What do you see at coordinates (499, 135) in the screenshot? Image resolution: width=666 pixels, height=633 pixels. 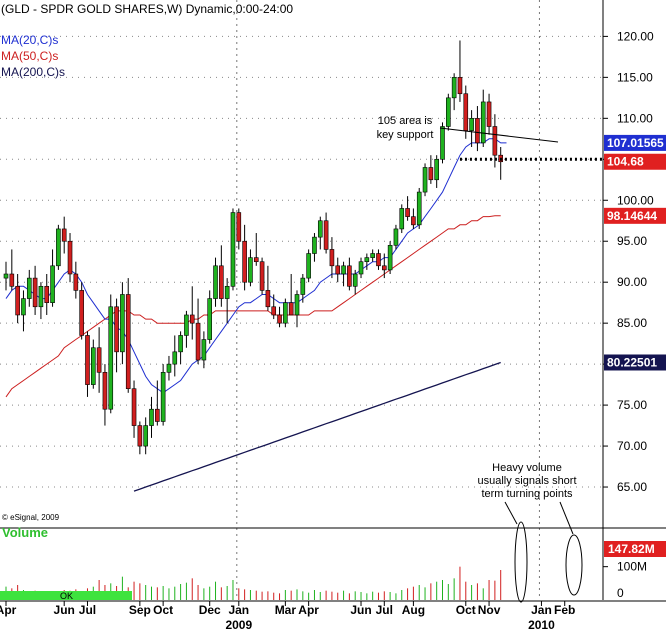 I see `support-arrow` at bounding box center [499, 135].